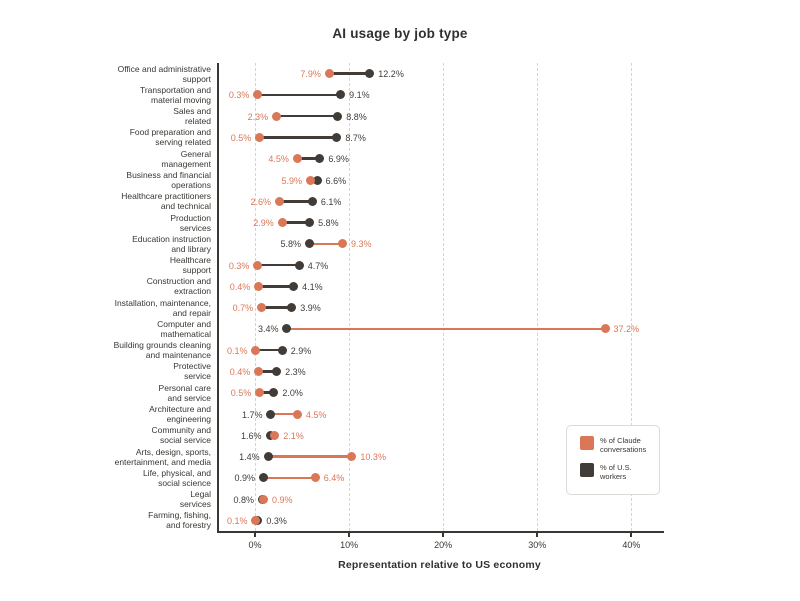  I want to click on row-label: Education instruction and library, so click(171, 243).